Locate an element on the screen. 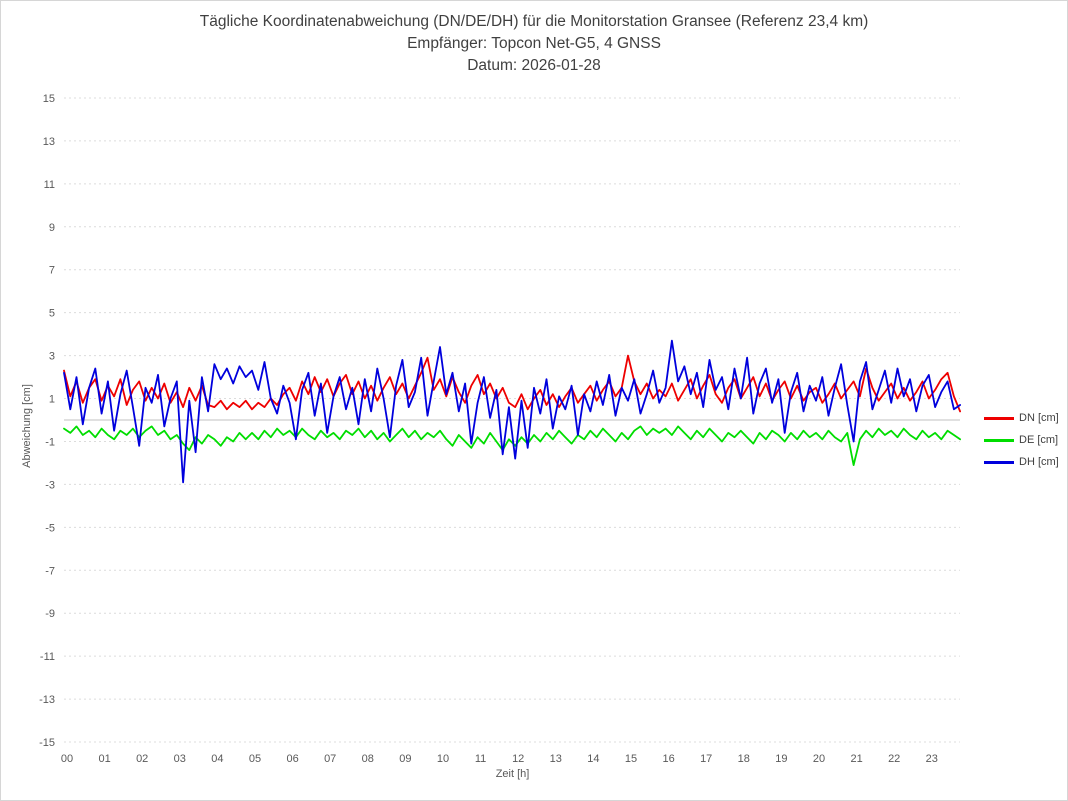 The width and height of the screenshot is (1068, 801). x-tick-label-08: 08 is located at coordinates (368, 759).